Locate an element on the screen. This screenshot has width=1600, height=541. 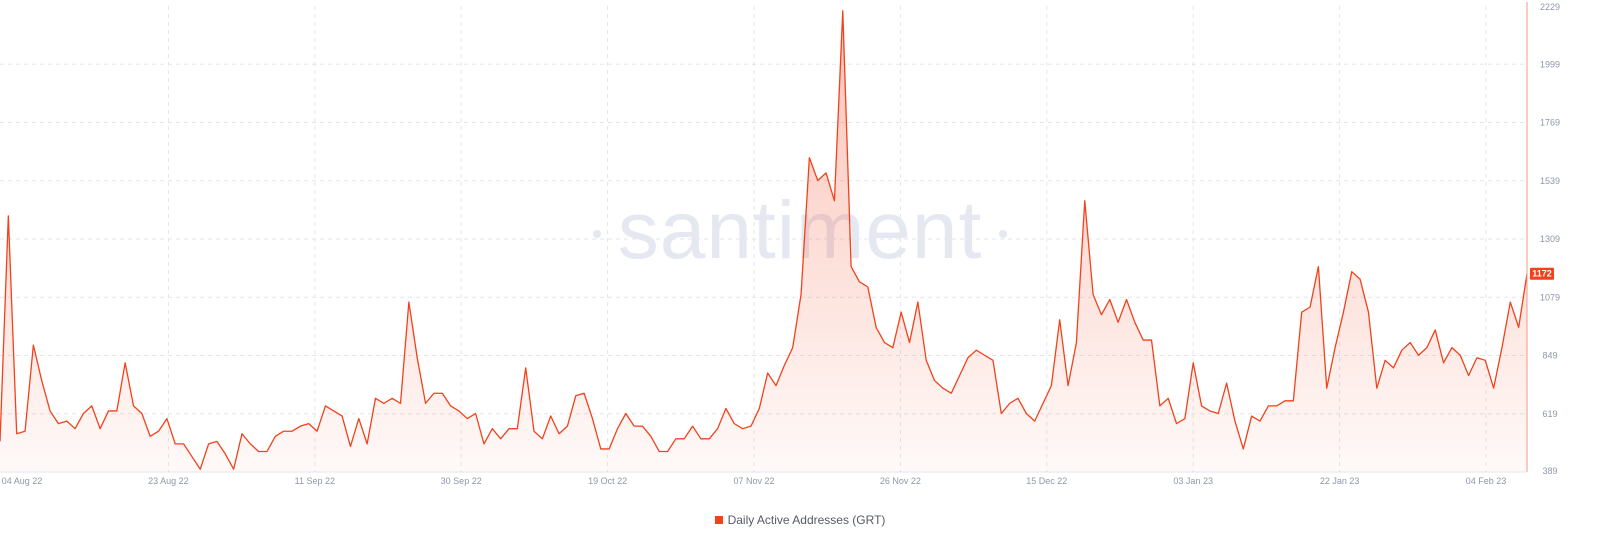
x-tick-label: 15 Dec 22 is located at coordinates (1046, 481).